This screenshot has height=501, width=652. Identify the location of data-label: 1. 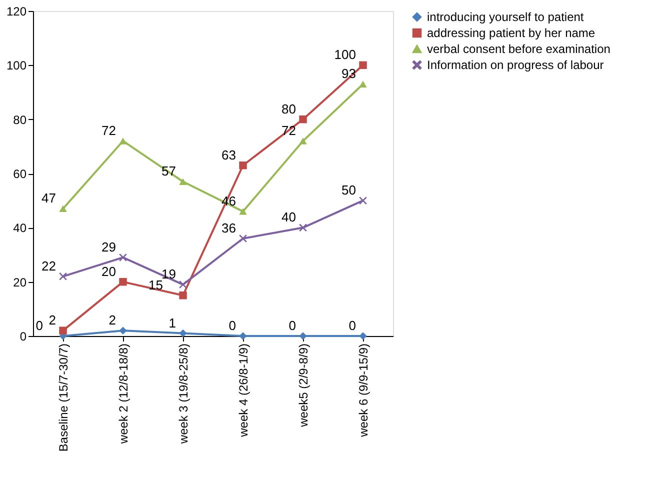
(172, 322).